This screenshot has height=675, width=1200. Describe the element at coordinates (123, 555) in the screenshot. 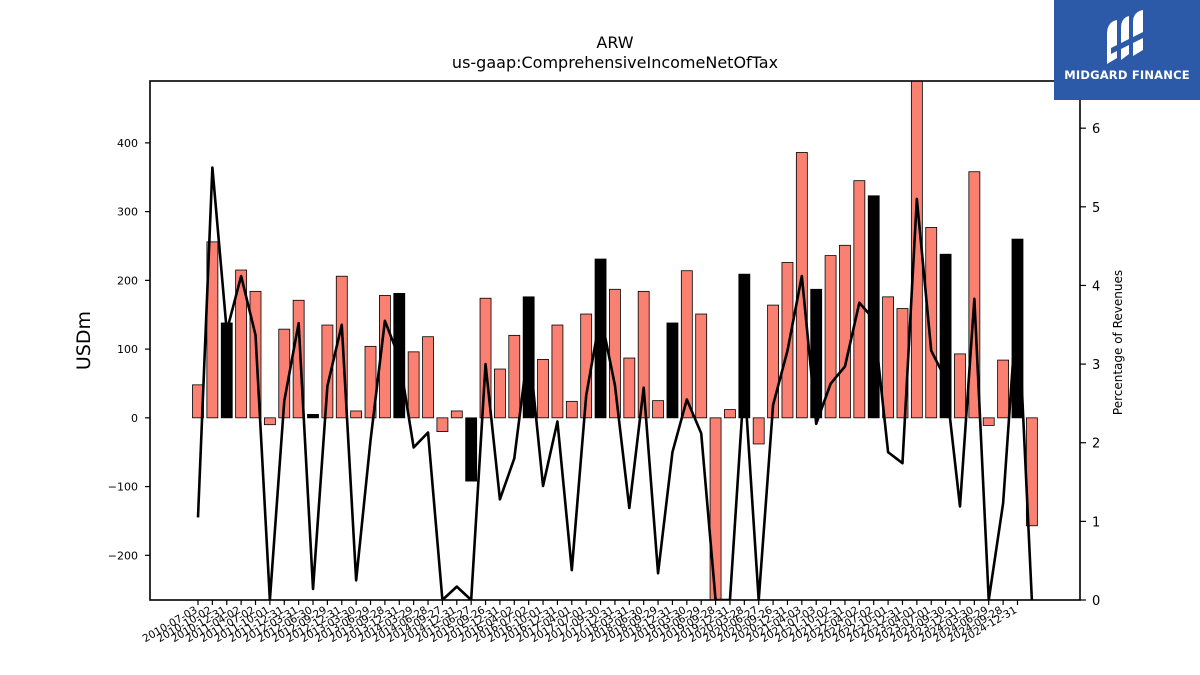

I see `y-tick-label: −200` at that location.